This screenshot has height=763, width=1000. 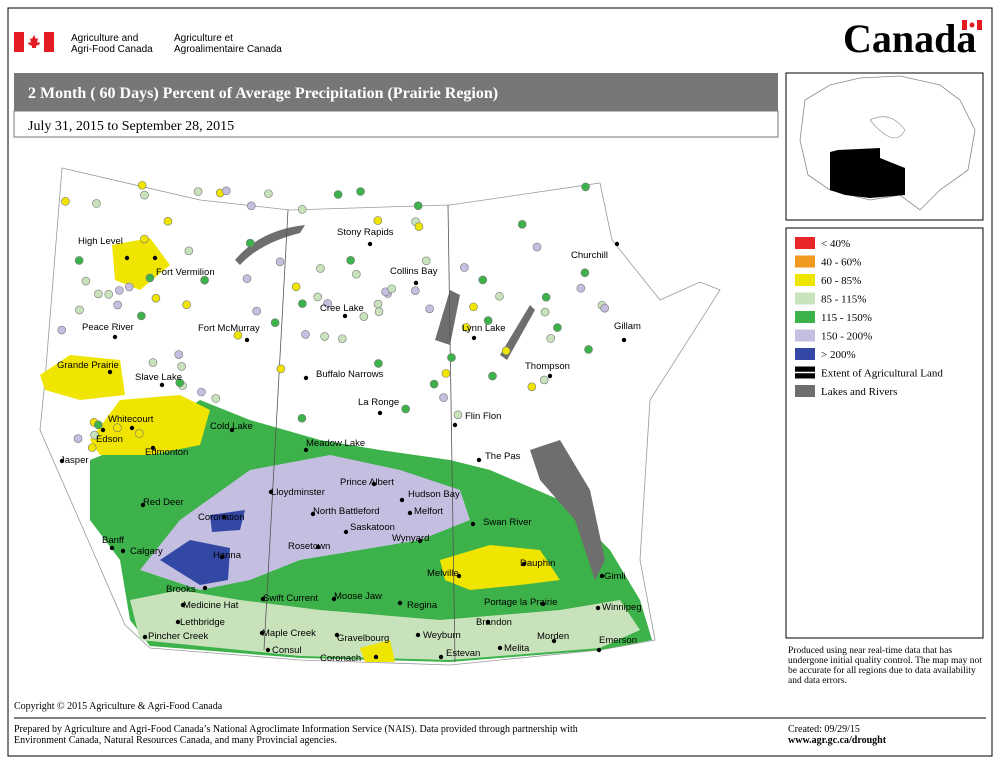 I want to click on legend-label: Extent of Agricultural Land, so click(x=882, y=374).